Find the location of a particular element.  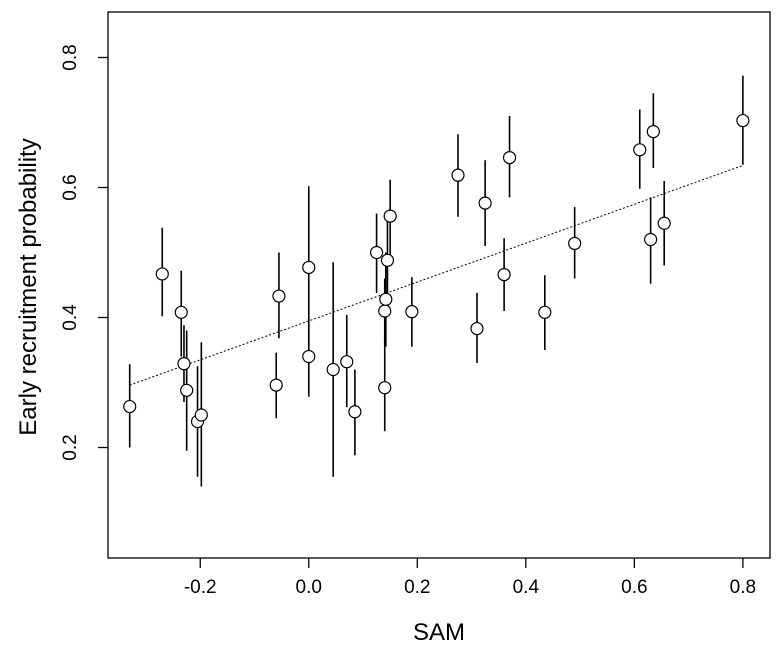

y-tick-label: 0.6 is located at coordinates (70, 187).